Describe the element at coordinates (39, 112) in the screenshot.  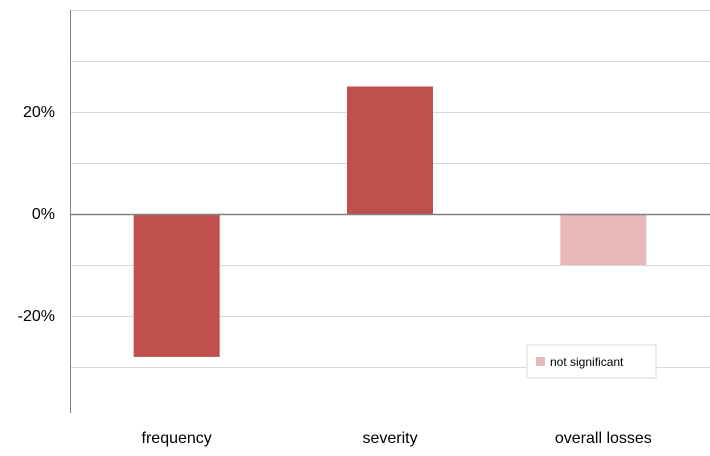
I see `y-tick-label: 20%` at that location.